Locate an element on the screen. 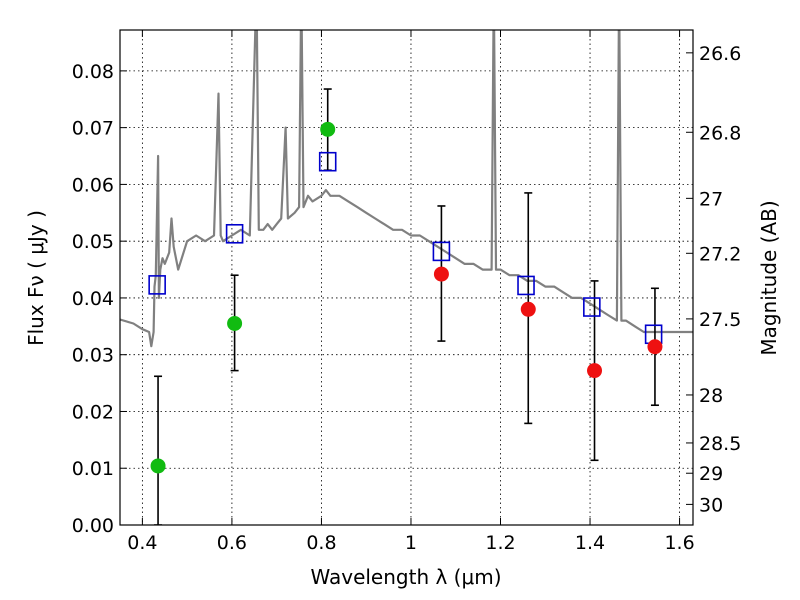 The image size is (800, 600). y-axis-right-label: Magnitude (AB) is located at coordinates (769, 277).